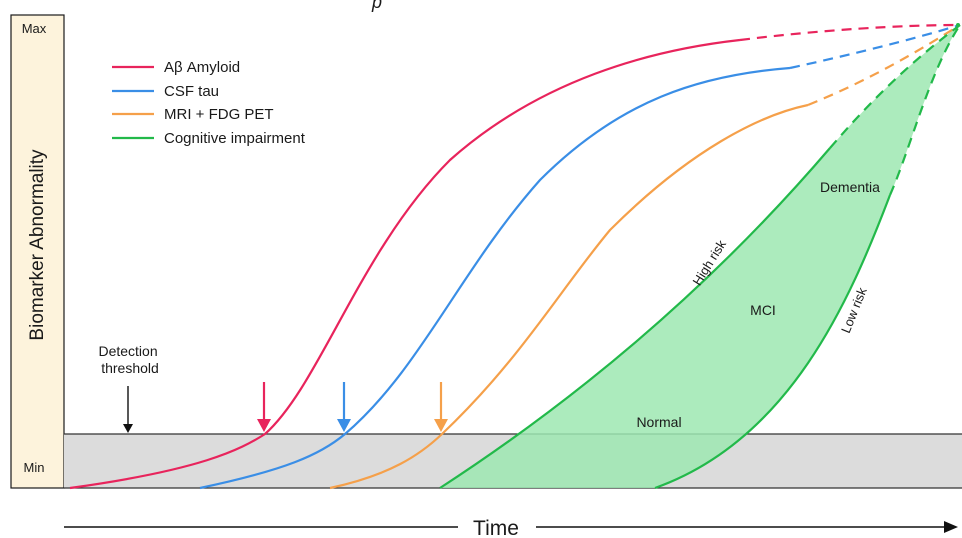 Image resolution: width=962 pixels, height=538 pixels. I want to click on convergence-point, so click(958, 25).